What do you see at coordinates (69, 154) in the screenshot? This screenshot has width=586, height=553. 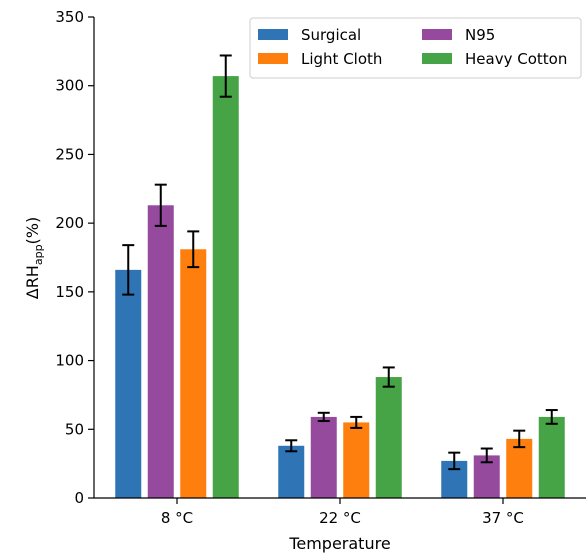 I see `y-tick-label-250: 250` at bounding box center [69, 154].